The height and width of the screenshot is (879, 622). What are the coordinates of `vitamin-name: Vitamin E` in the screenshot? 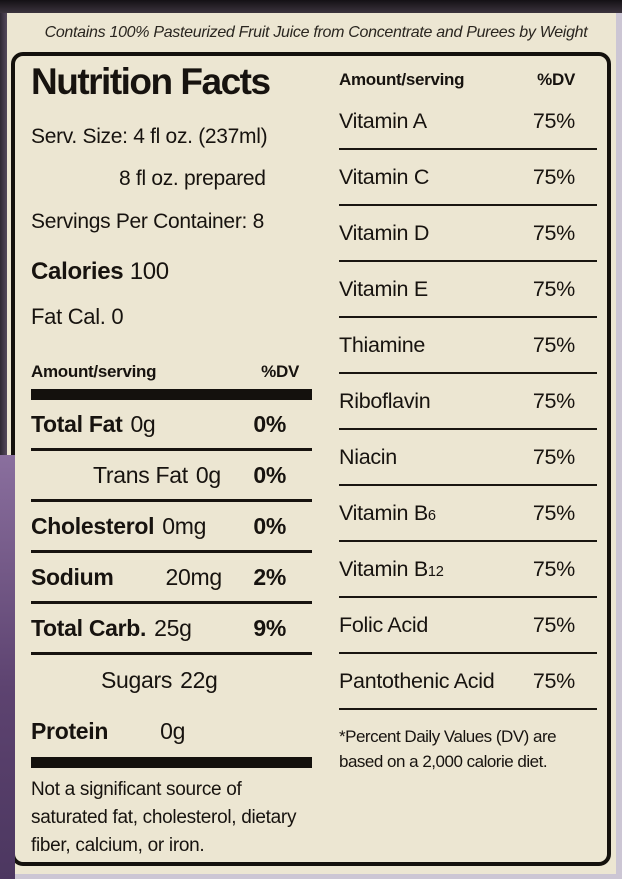 It's located at (383, 288).